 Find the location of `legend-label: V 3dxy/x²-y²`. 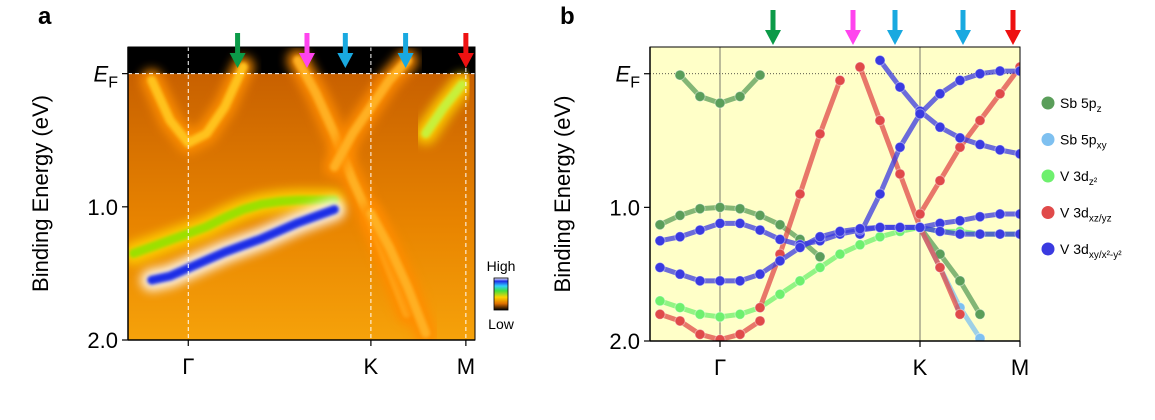

legend-label: V 3dxy/x²-y² is located at coordinates (1091, 251).